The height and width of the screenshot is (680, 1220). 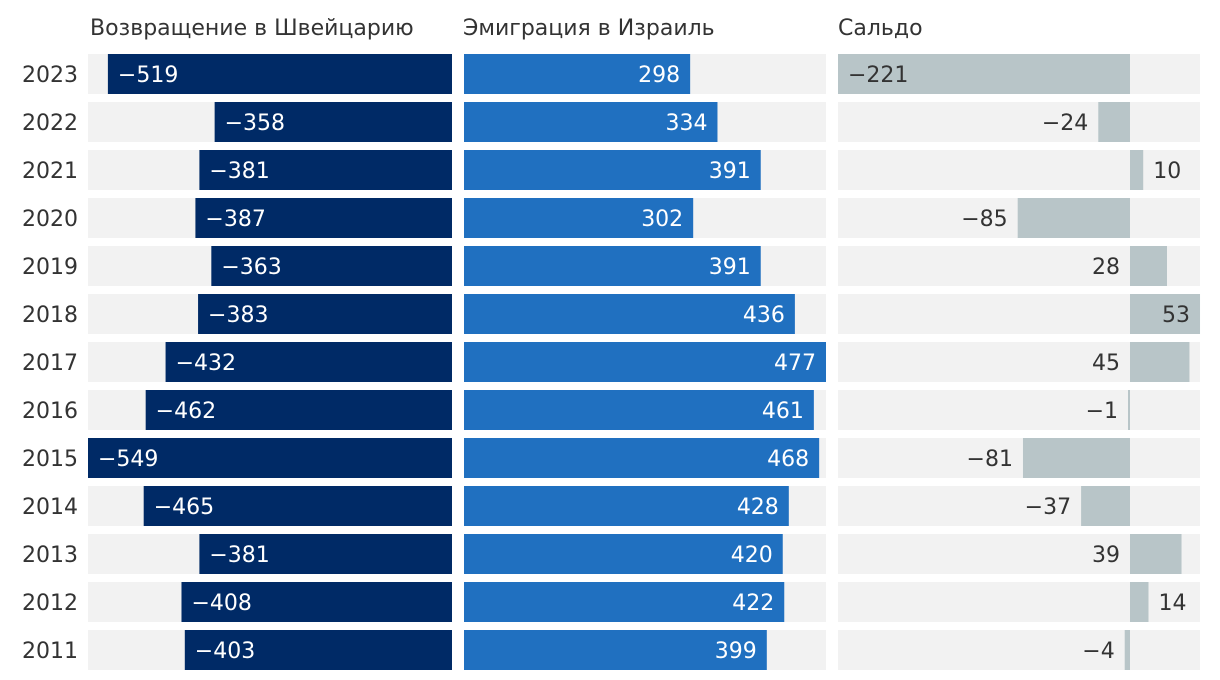 What do you see at coordinates (206, 363) in the screenshot?
I see `value-label-return: −432` at bounding box center [206, 363].